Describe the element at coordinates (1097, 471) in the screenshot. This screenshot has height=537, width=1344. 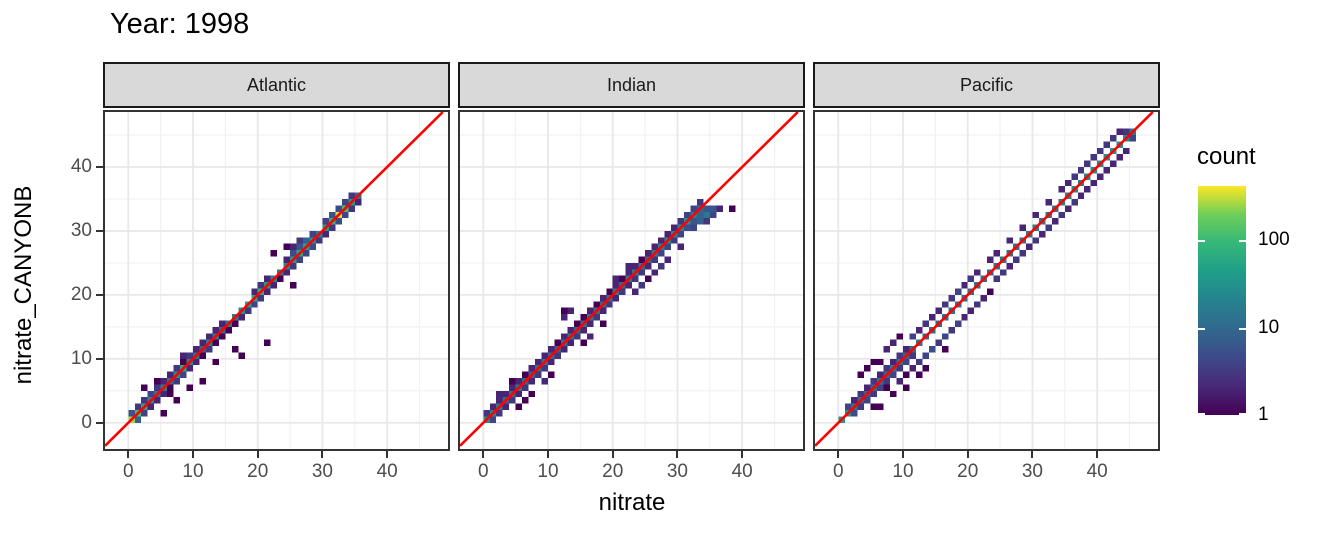
I see `x-tick-label: 40` at that location.